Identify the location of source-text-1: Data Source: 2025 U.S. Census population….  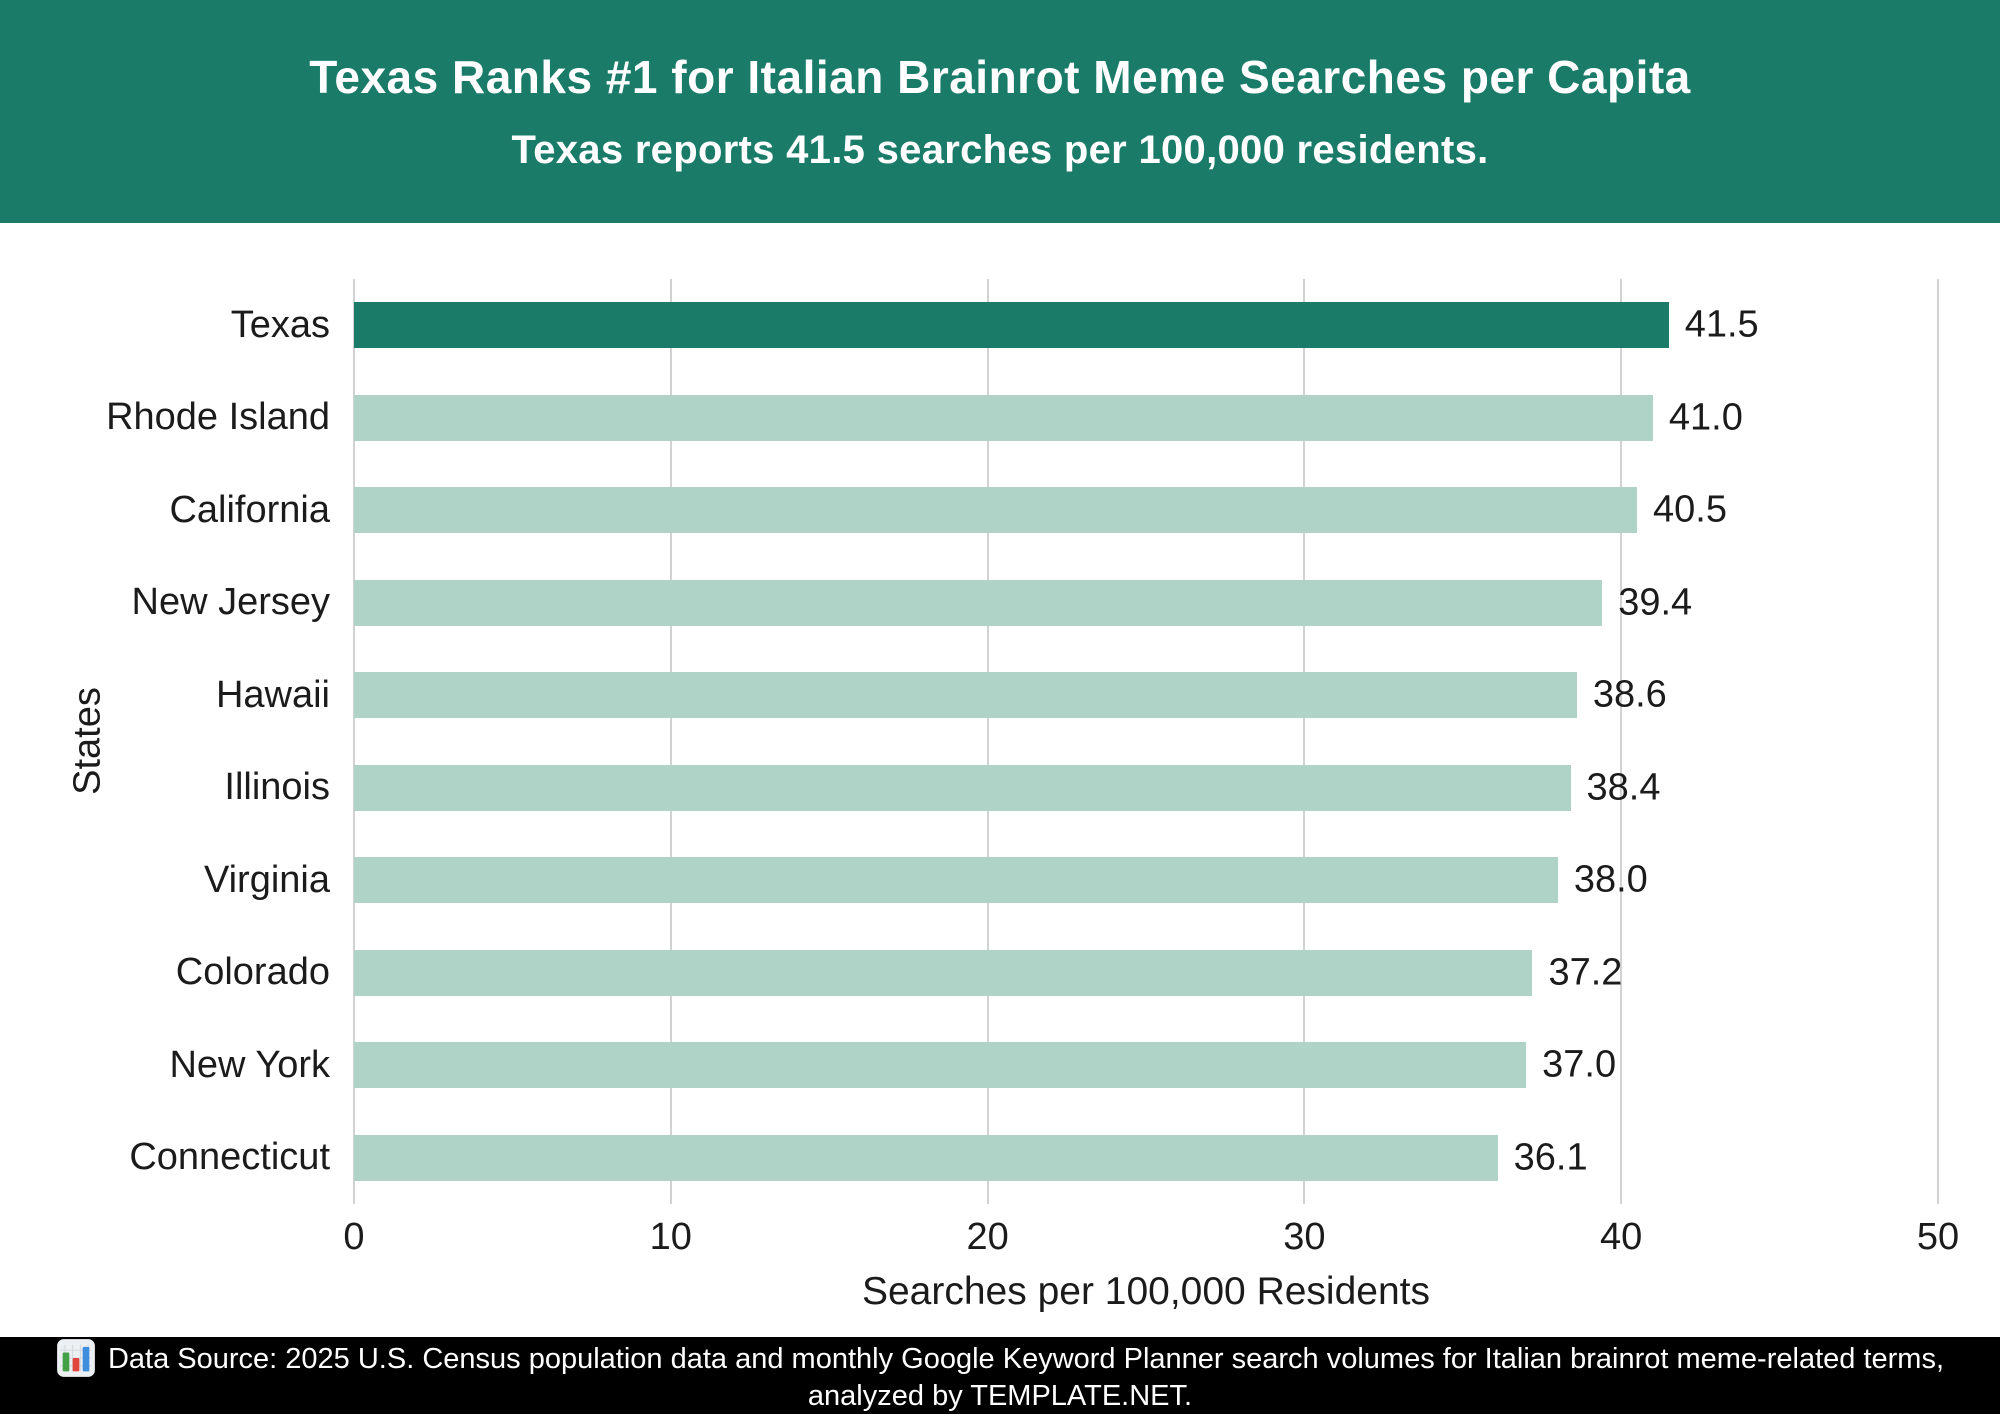
(1026, 1358).